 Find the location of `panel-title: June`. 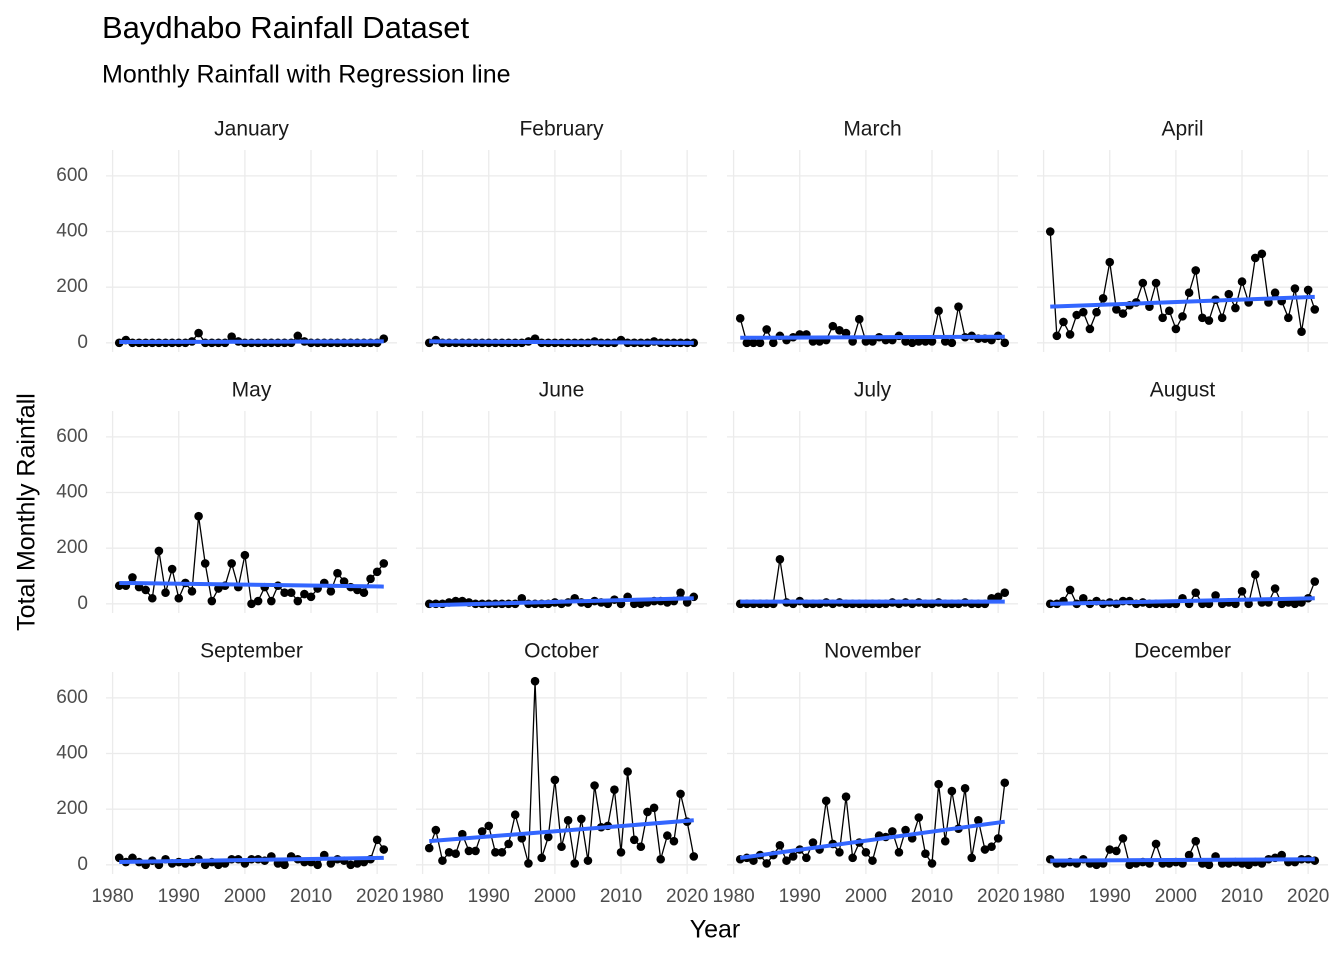

panel-title: June is located at coordinates (562, 390).